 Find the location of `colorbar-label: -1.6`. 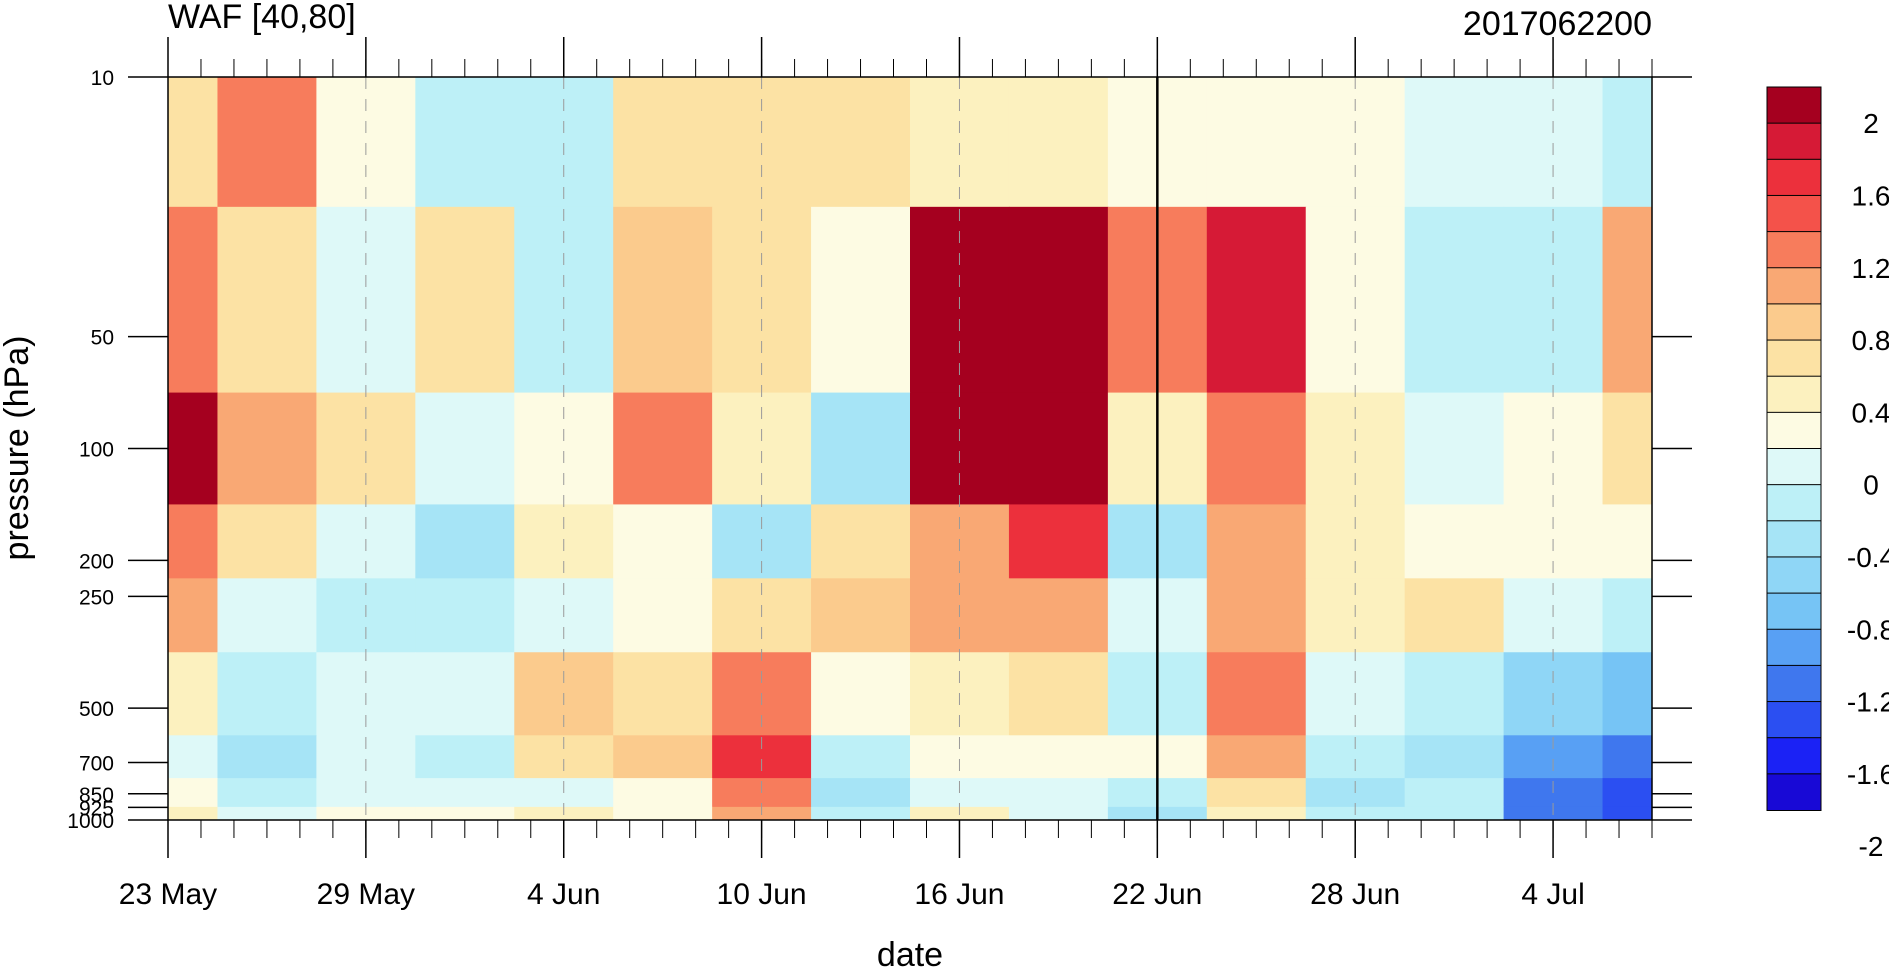

colorbar-label: -1.6 is located at coordinates (1868, 774).